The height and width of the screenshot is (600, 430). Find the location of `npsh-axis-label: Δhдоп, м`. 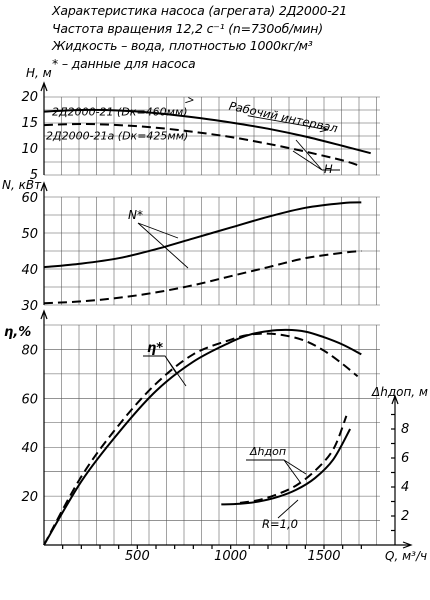

npsh-axis-label: Δhдоп, м is located at coordinates (399, 392).